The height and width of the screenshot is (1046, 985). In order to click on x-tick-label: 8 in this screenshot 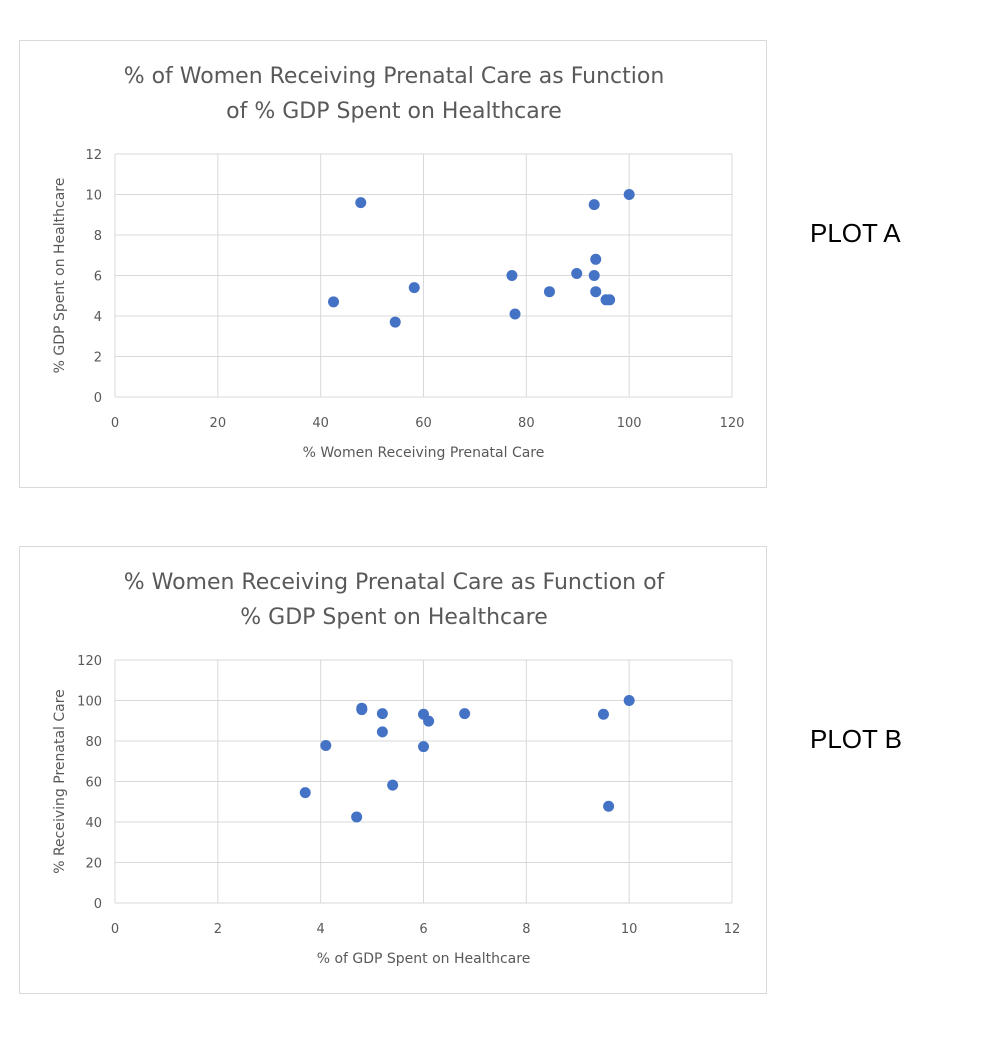, I will do `click(526, 929)`.